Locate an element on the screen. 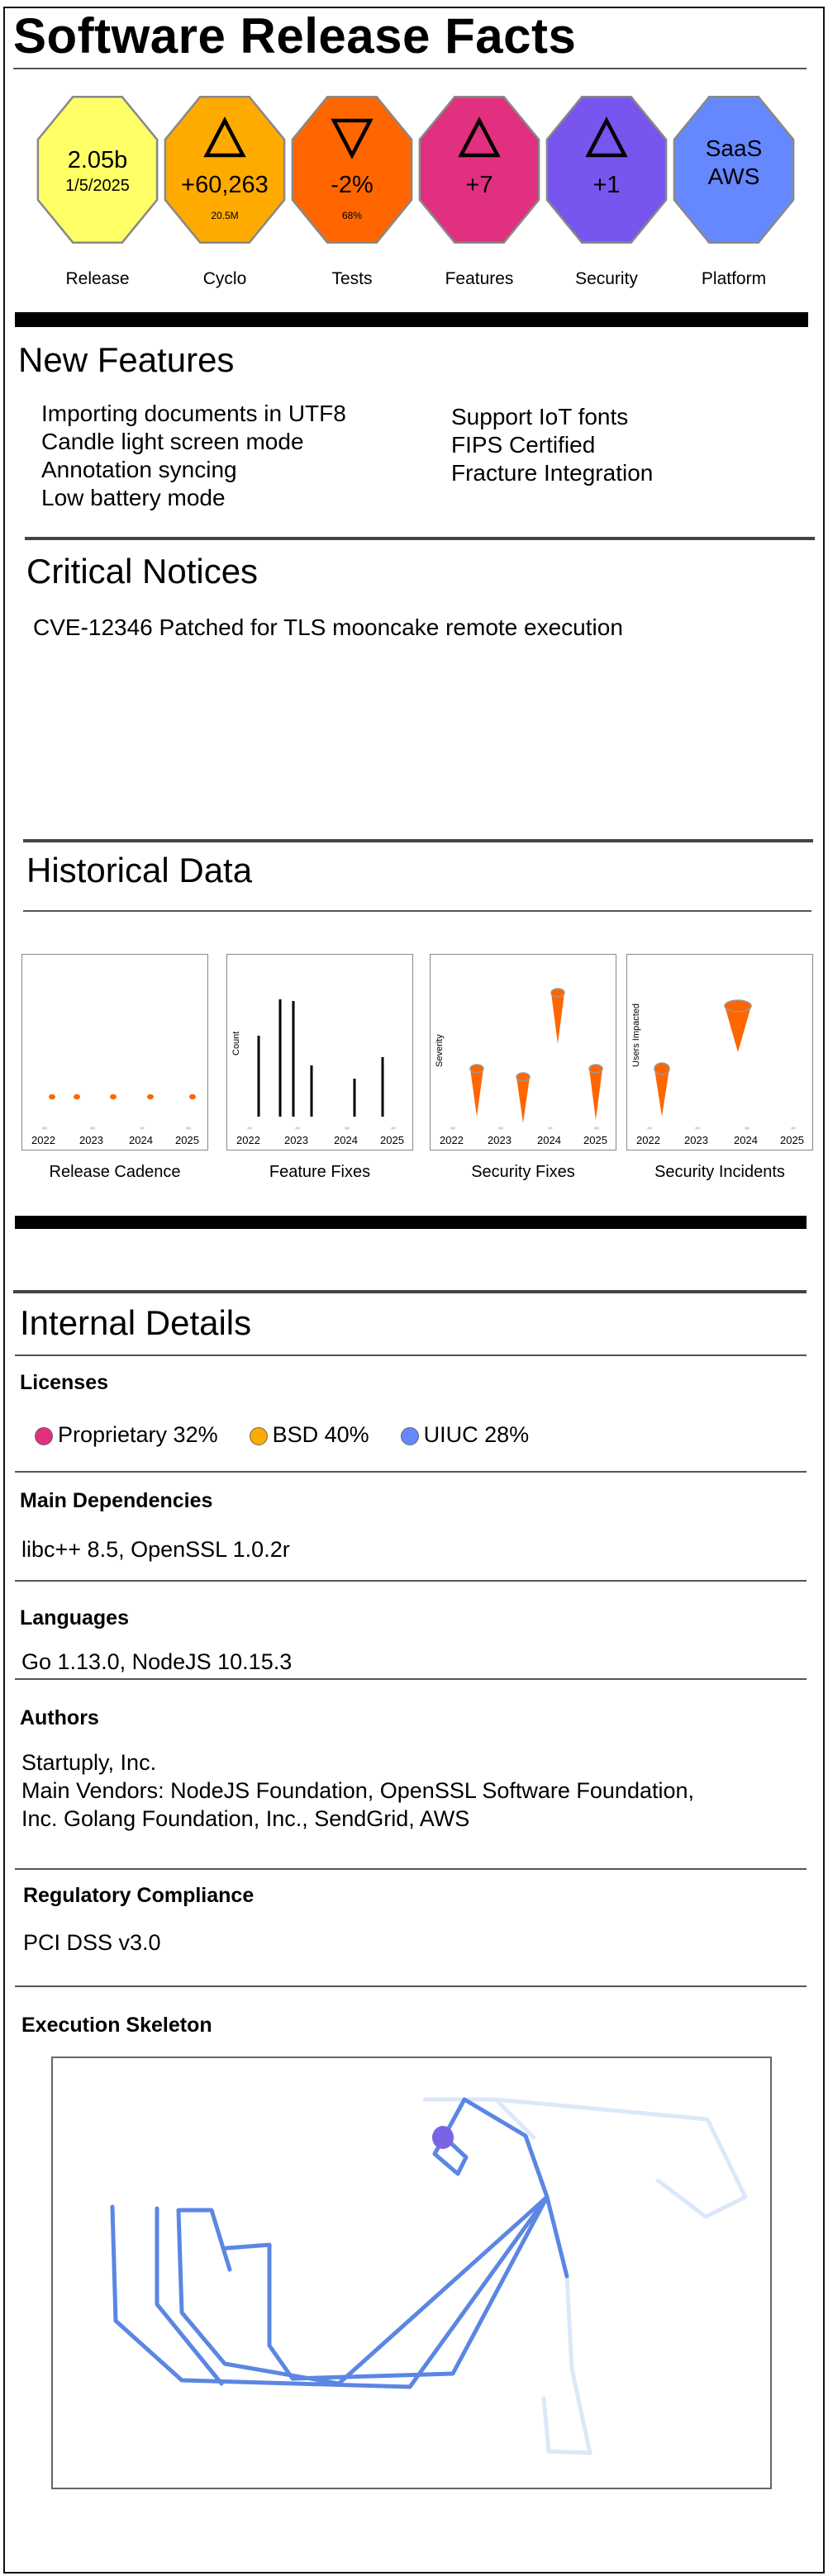  execution-skeleton-figure is located at coordinates (411, 2273).